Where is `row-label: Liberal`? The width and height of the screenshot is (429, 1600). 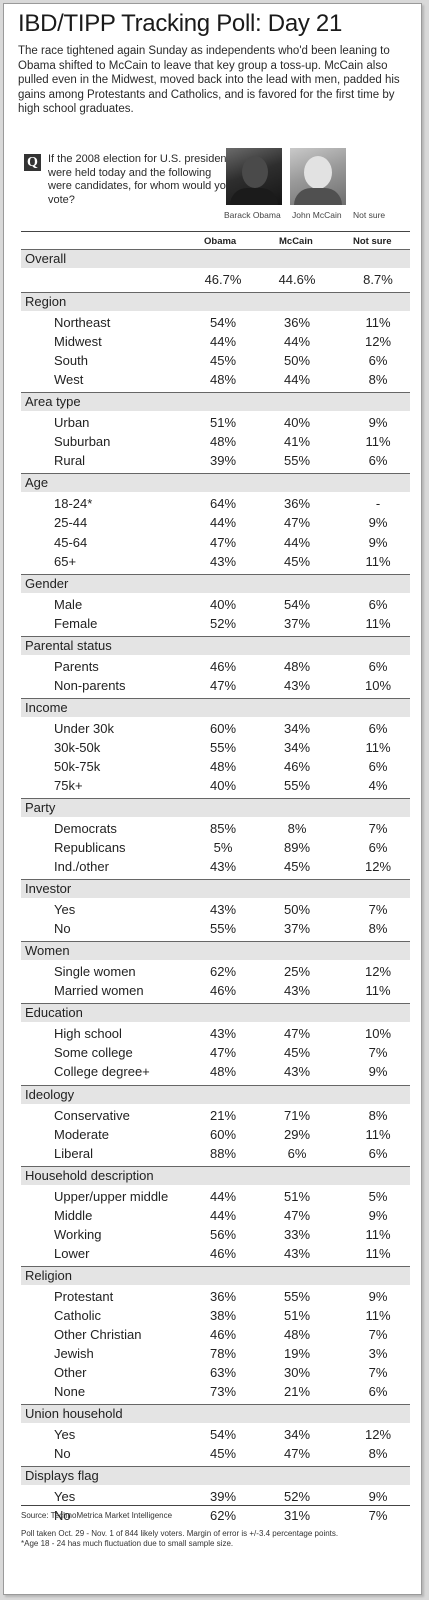
row-label: Liberal is located at coordinates (74, 1153).